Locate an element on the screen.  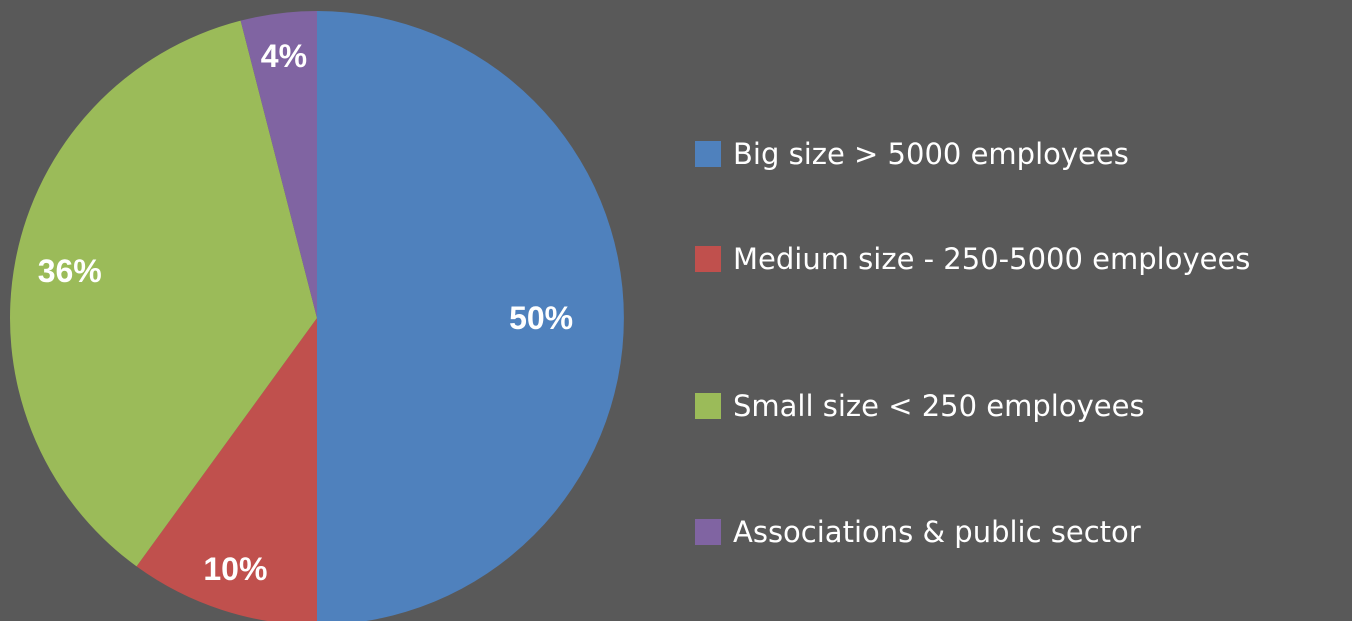
legend-label: Associations & public sector is located at coordinates (937, 532).